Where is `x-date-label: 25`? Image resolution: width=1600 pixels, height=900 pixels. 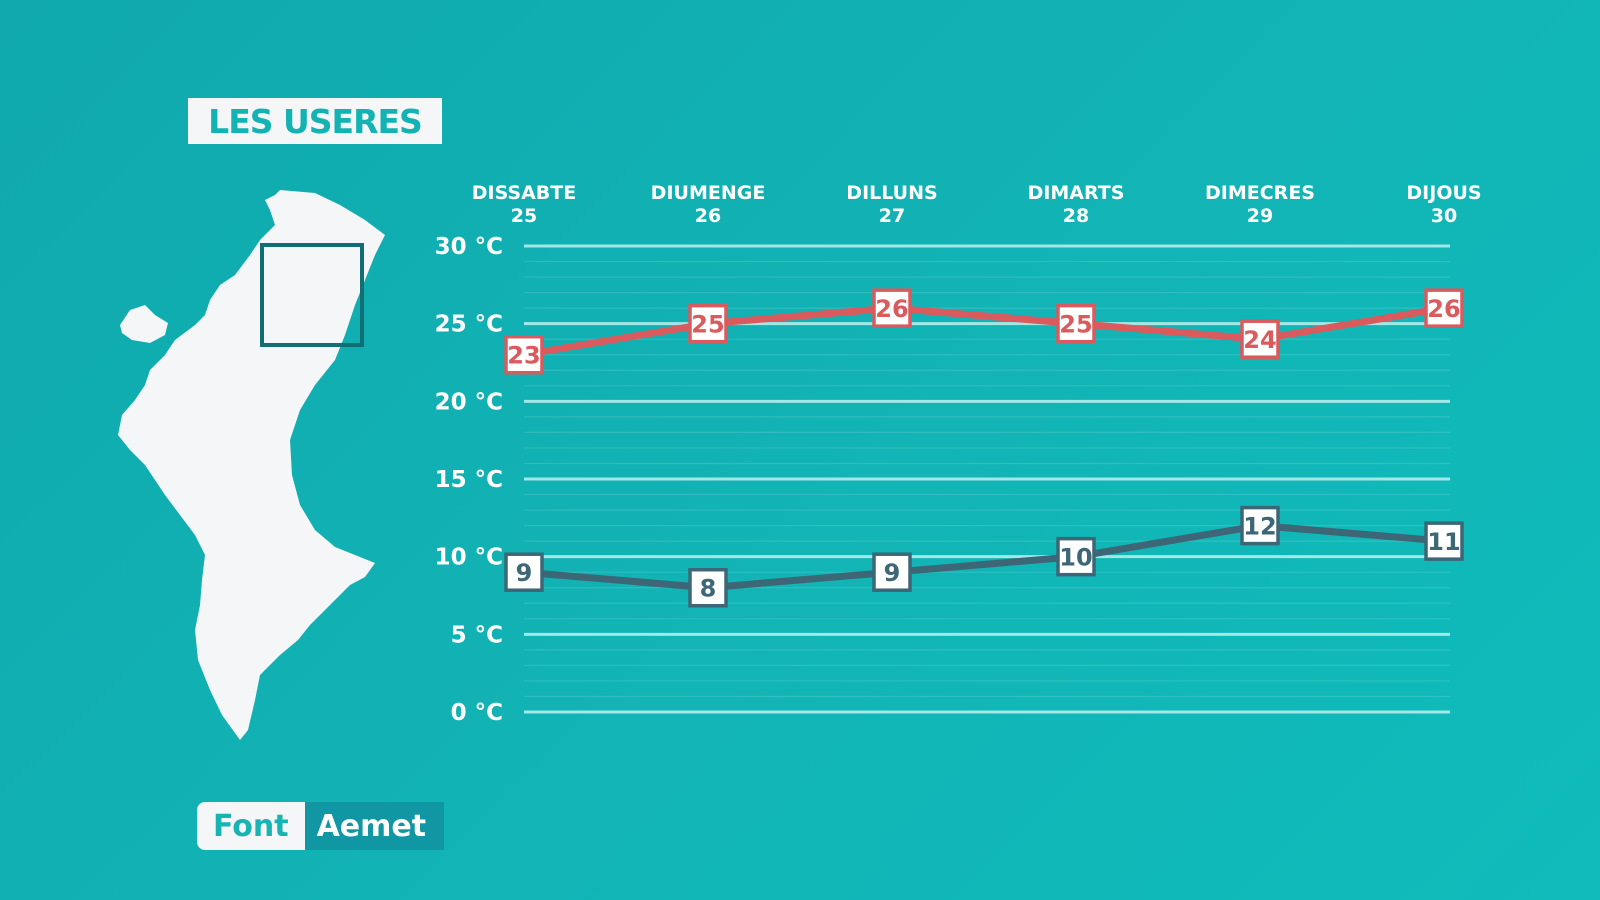 x-date-label: 25 is located at coordinates (524, 216).